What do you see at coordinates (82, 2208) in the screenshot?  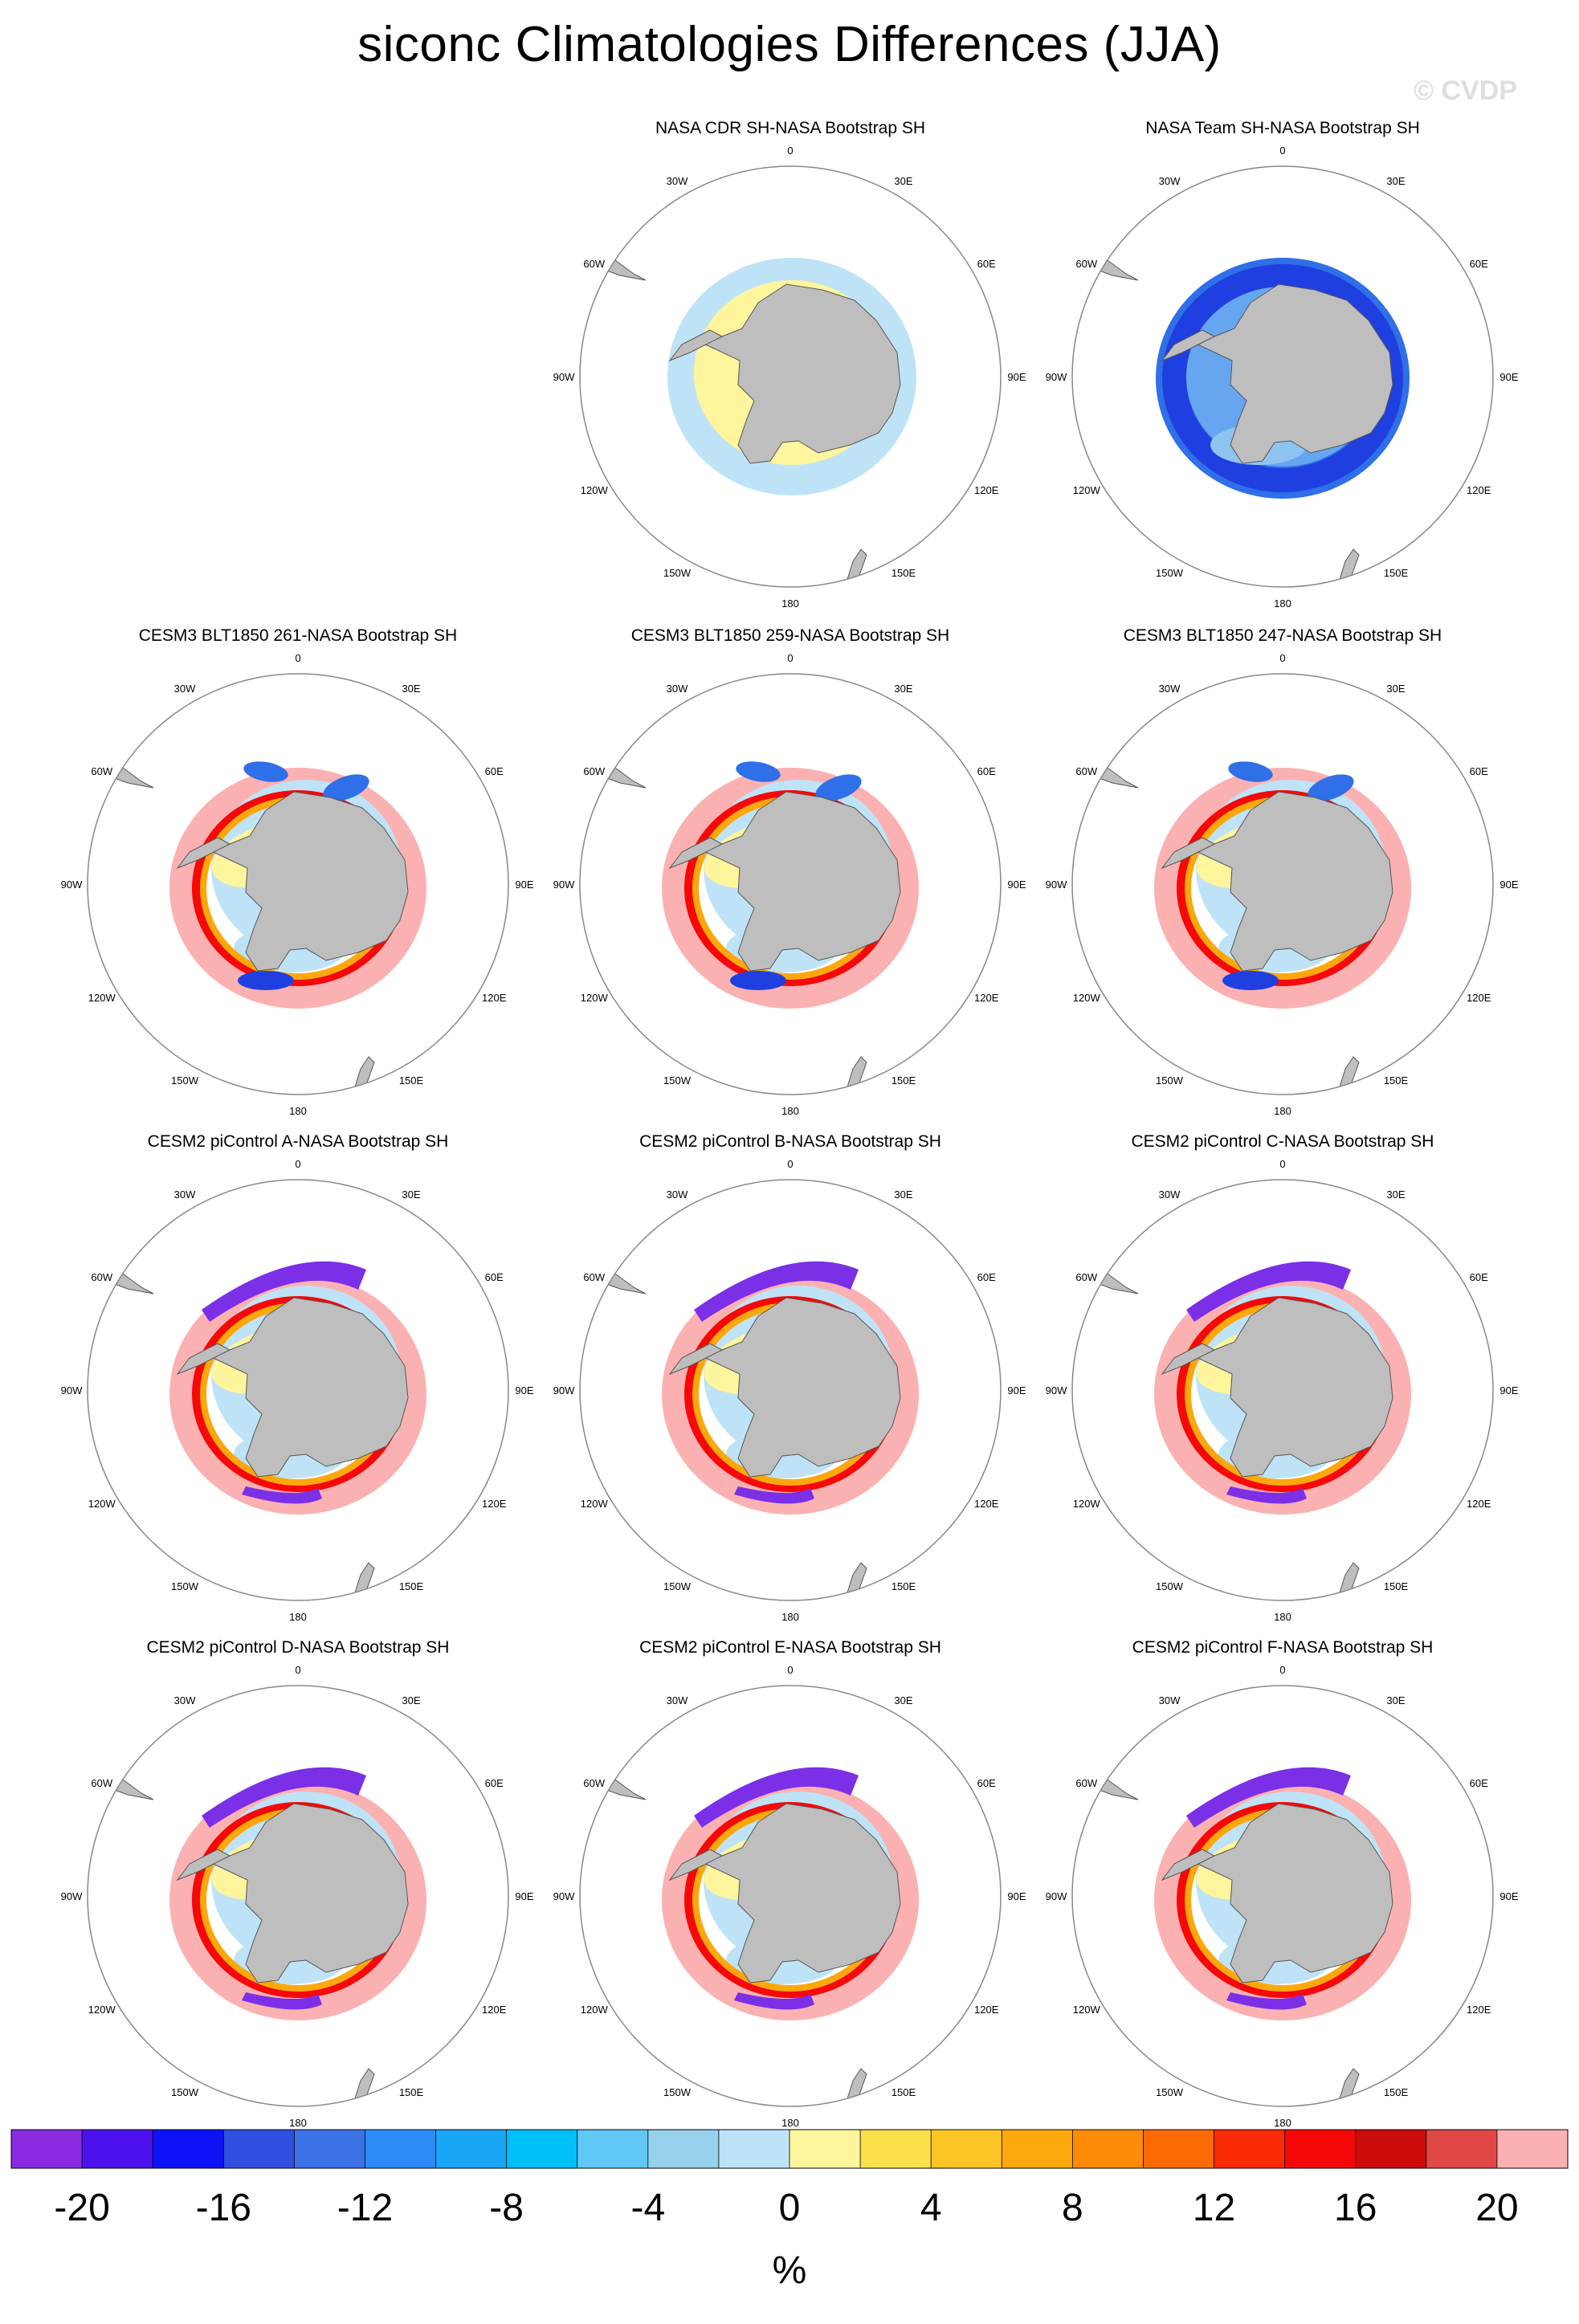 I see `colorbar-tick-label: -20` at bounding box center [82, 2208].